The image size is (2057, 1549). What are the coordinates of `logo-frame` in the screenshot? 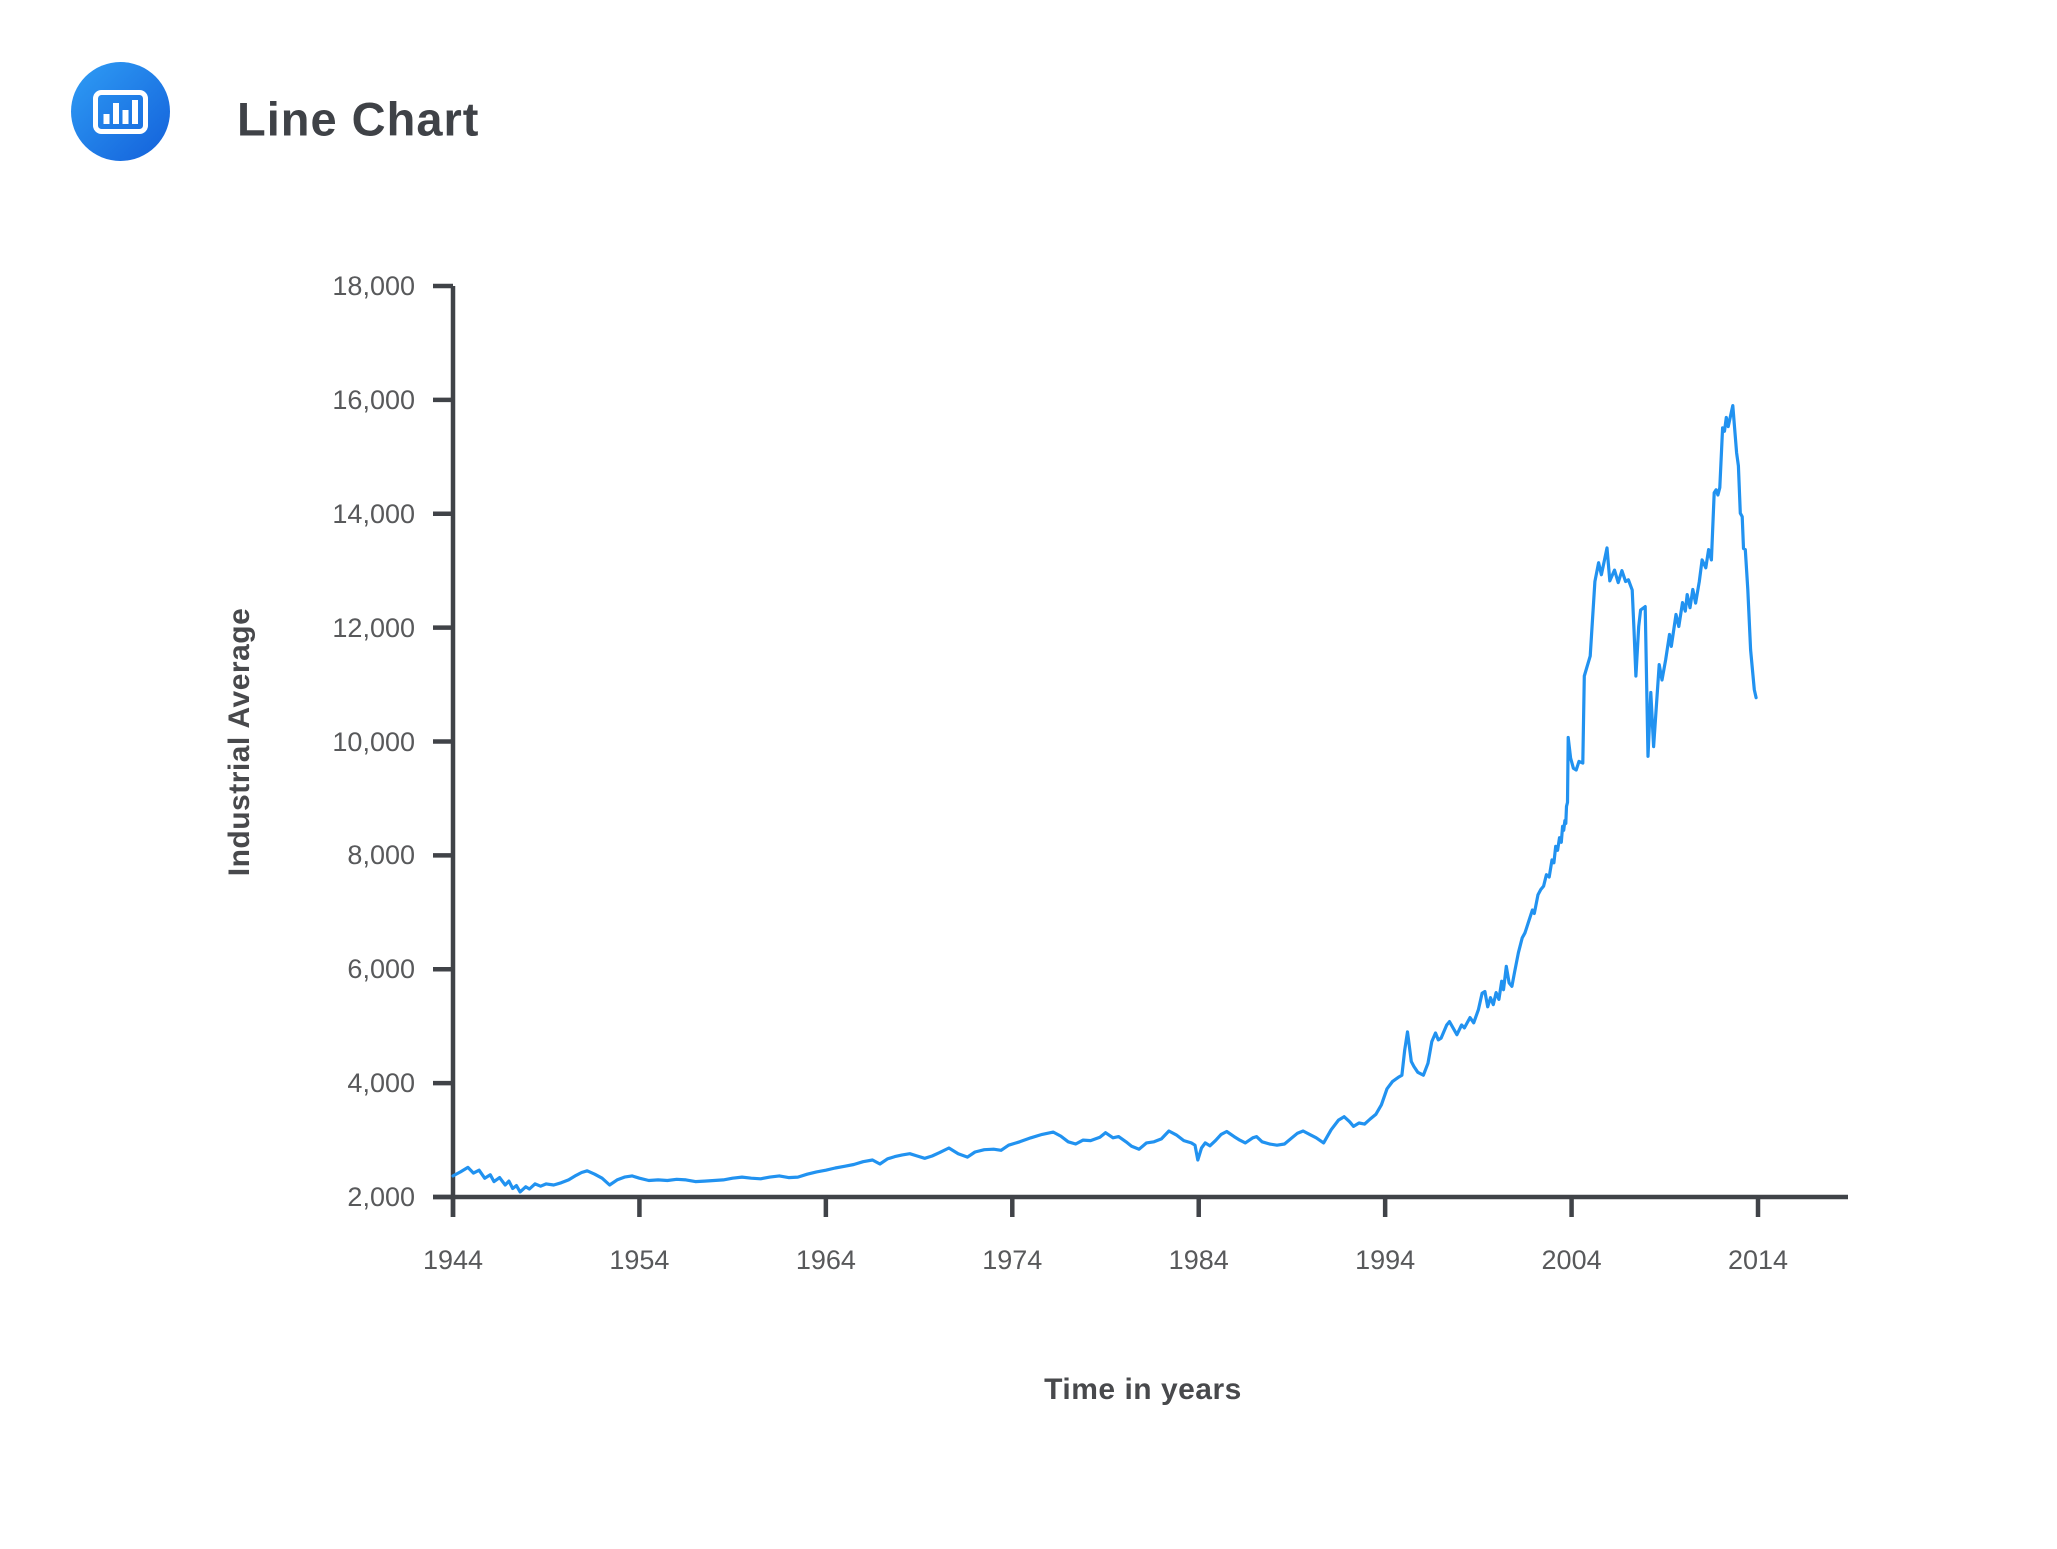 It's located at (120, 112).